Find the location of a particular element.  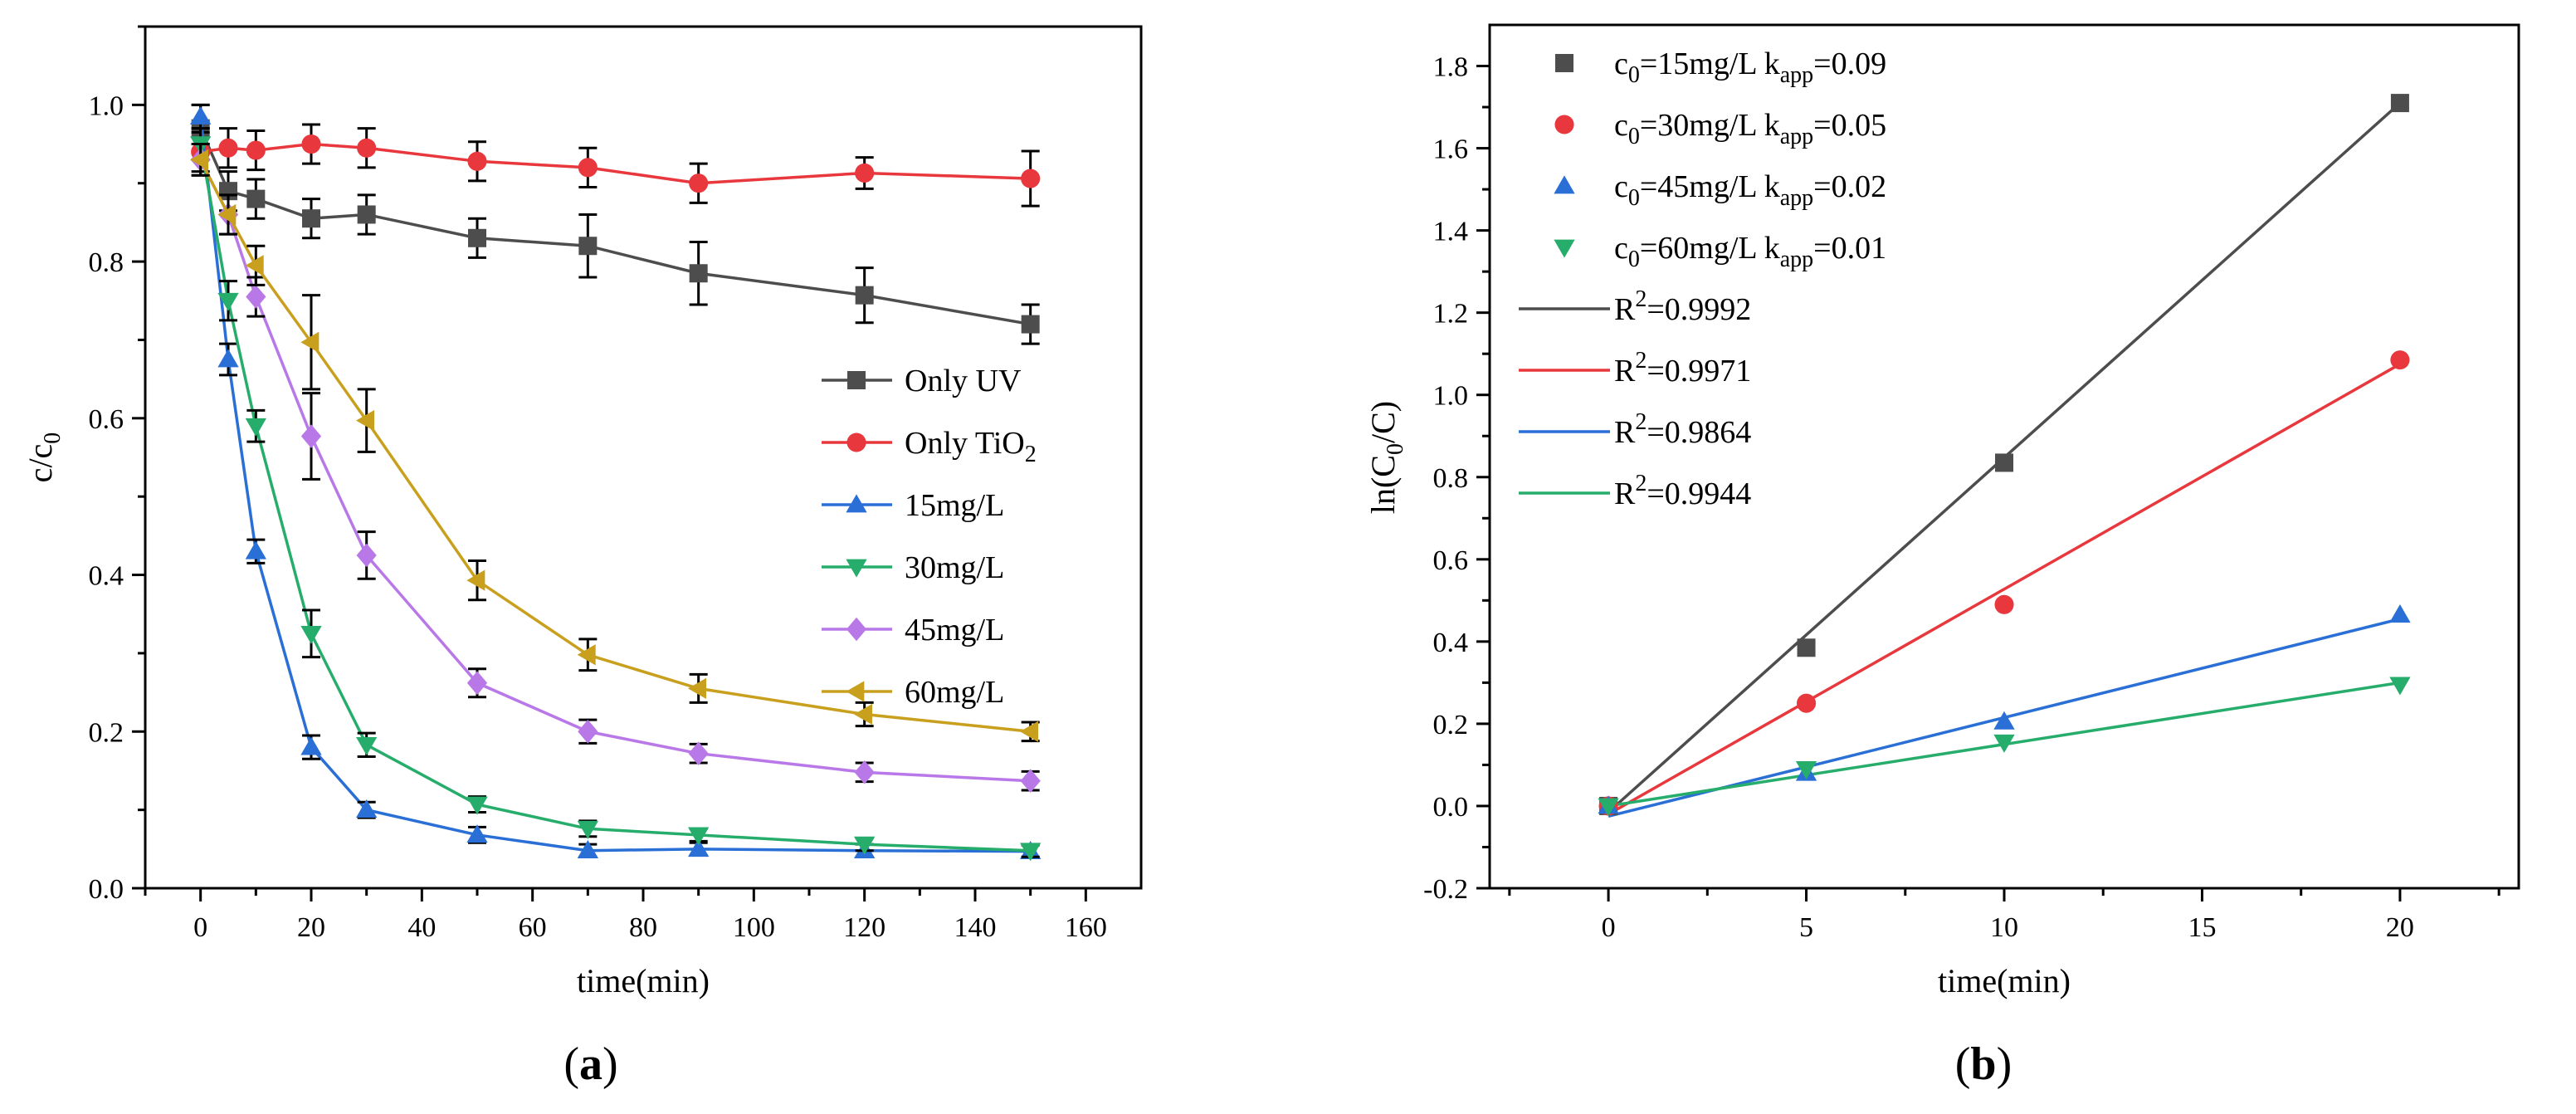

panel-a-y-tick-label: 0.6 is located at coordinates (107, 420).